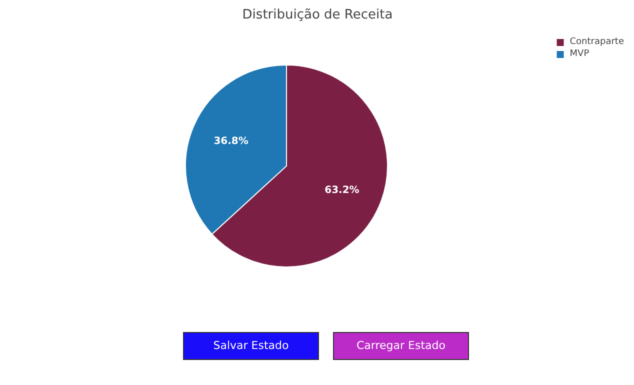  What do you see at coordinates (401, 346) in the screenshot?
I see `text: Carregar Estado` at bounding box center [401, 346].